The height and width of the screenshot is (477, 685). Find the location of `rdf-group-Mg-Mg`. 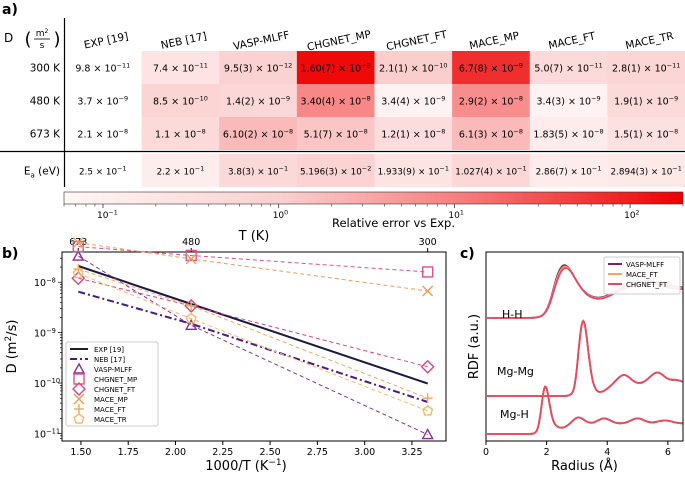

rdf-group-Mg-Mg is located at coordinates (584, 358).